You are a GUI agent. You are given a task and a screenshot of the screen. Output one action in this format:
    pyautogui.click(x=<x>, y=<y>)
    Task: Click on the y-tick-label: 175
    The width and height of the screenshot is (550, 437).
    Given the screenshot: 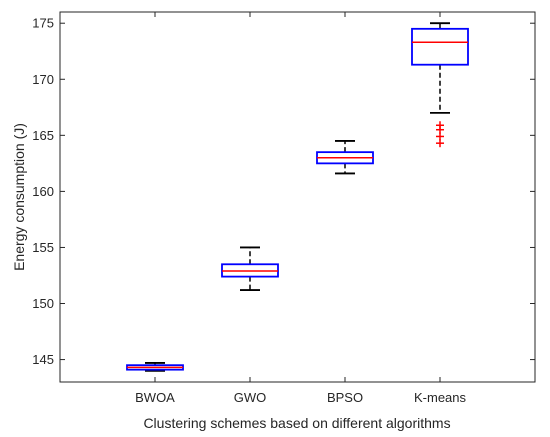 What is the action you would take?
    pyautogui.click(x=43, y=23)
    